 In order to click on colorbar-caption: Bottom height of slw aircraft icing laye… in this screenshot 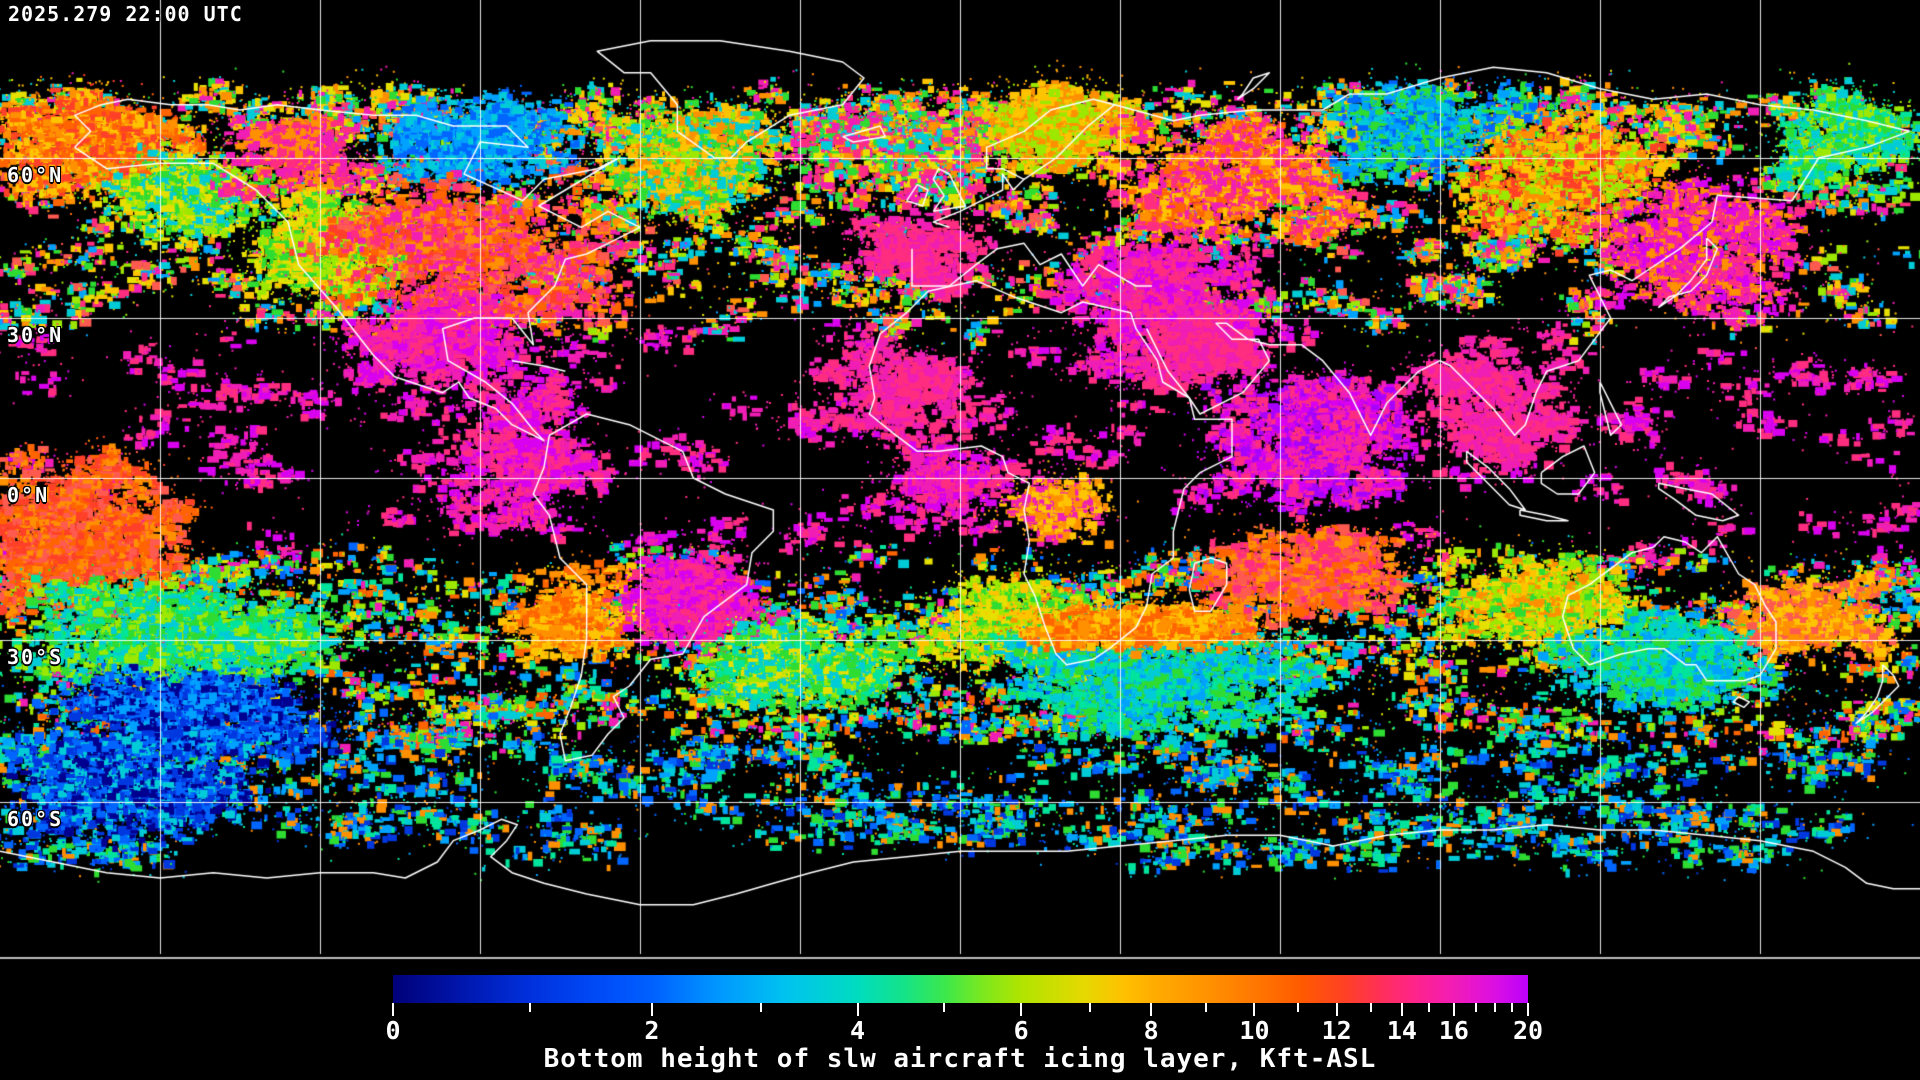, I will do `click(960, 1059)`.